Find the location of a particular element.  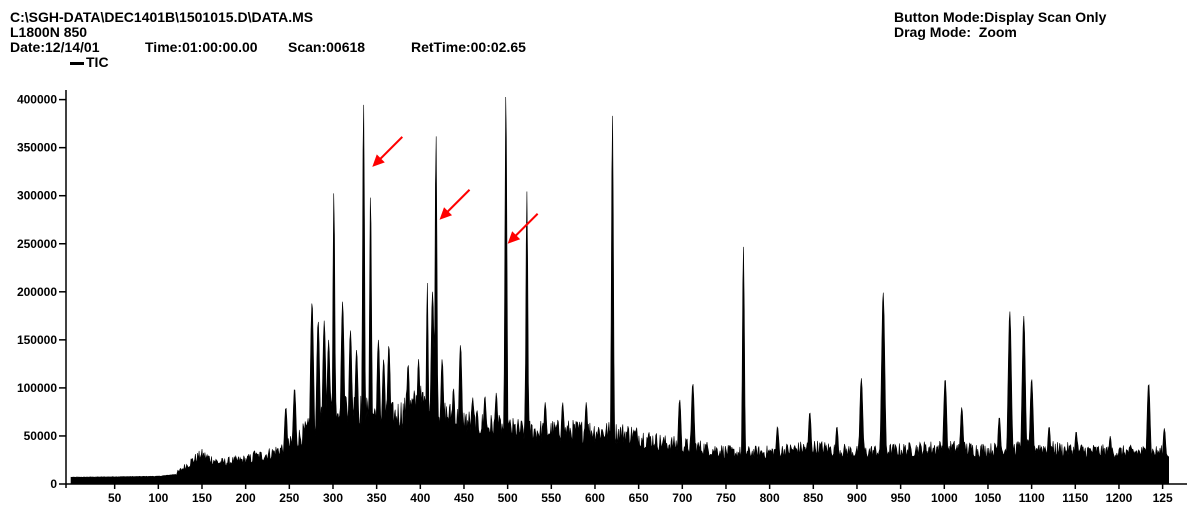

scan-label: Scan:00618 is located at coordinates (327, 47).